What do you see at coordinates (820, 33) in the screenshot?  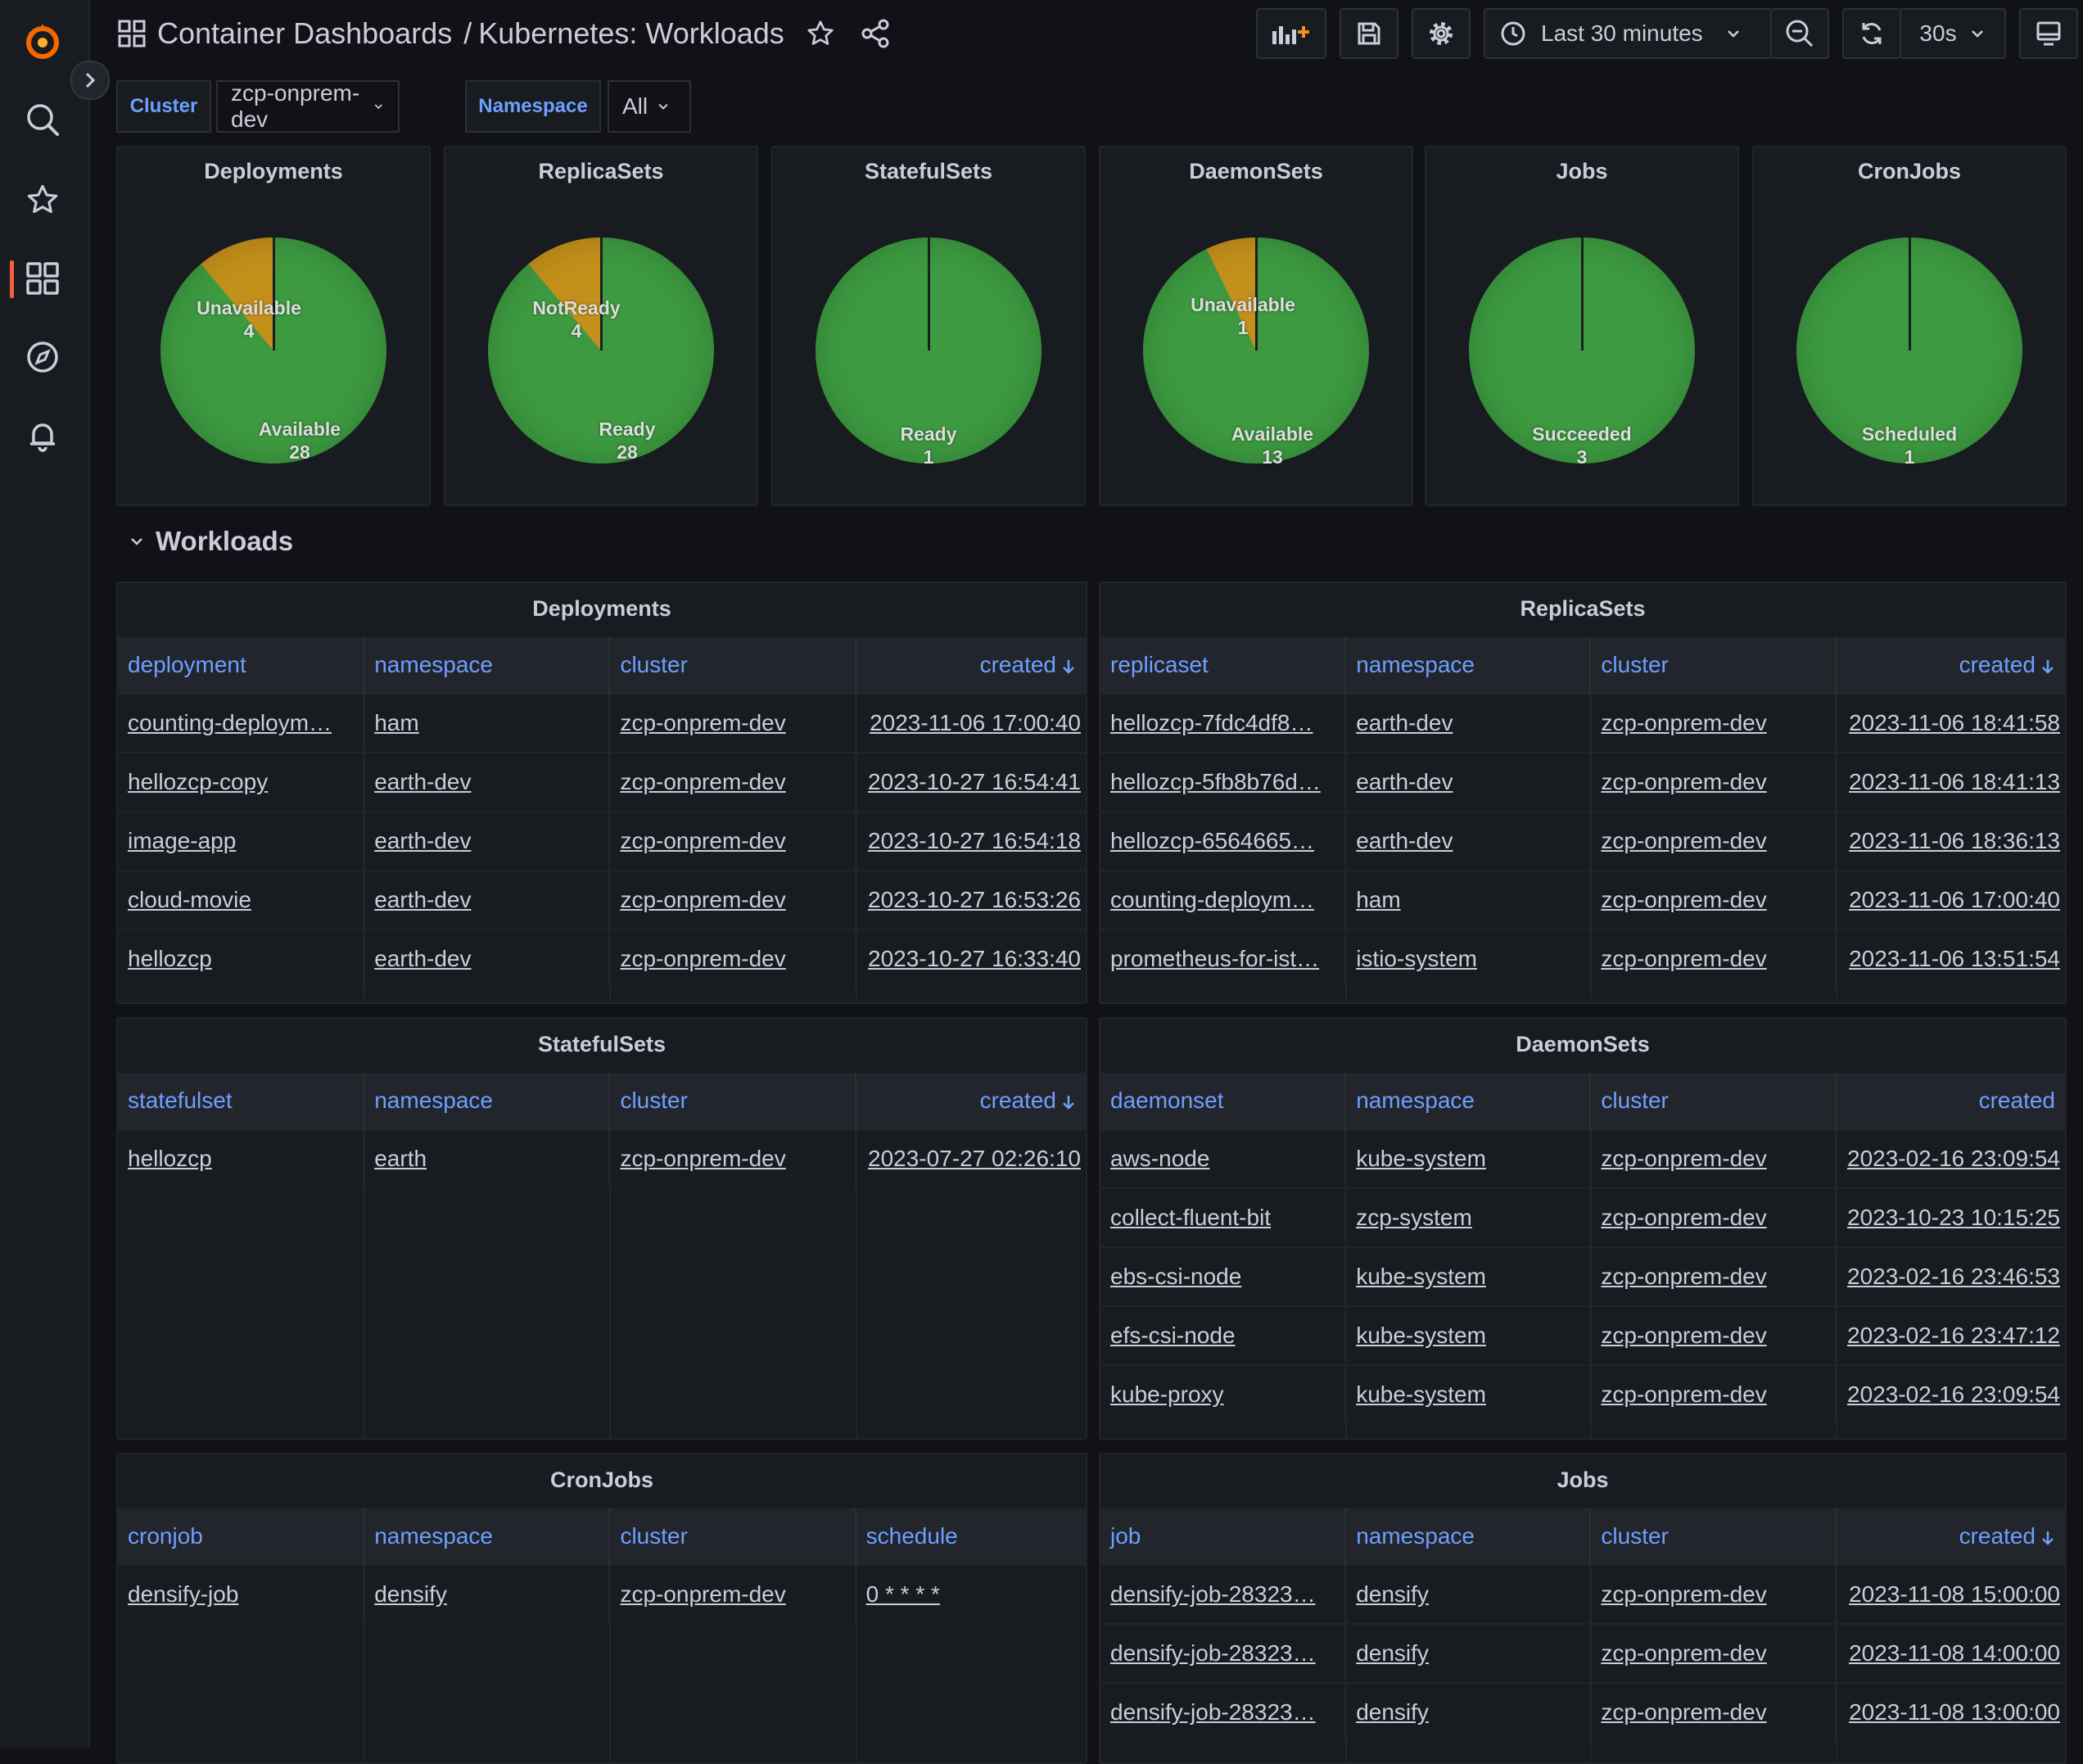 I see `star-icon` at bounding box center [820, 33].